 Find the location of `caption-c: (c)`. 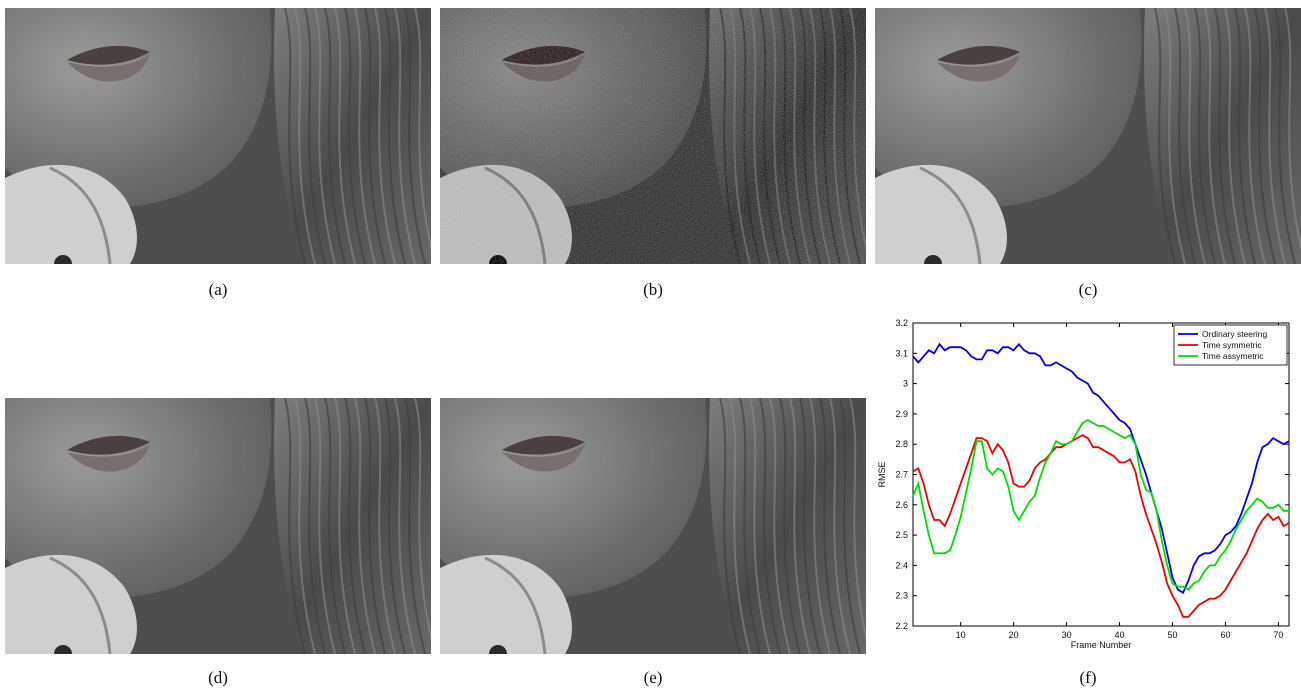

caption-c: (c) is located at coordinates (1088, 289).